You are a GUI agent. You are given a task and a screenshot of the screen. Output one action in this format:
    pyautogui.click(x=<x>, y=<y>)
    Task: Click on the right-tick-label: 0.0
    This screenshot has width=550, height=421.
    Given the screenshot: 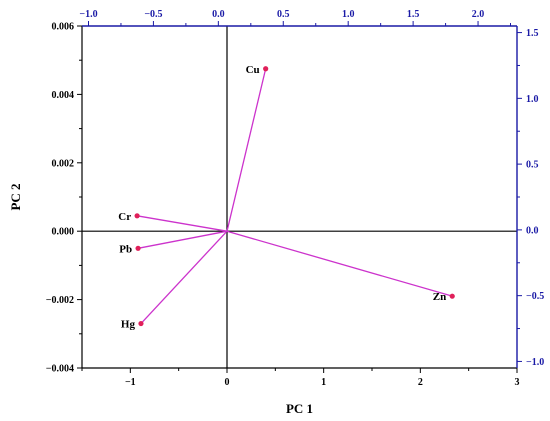 What is the action you would take?
    pyautogui.click(x=532, y=230)
    